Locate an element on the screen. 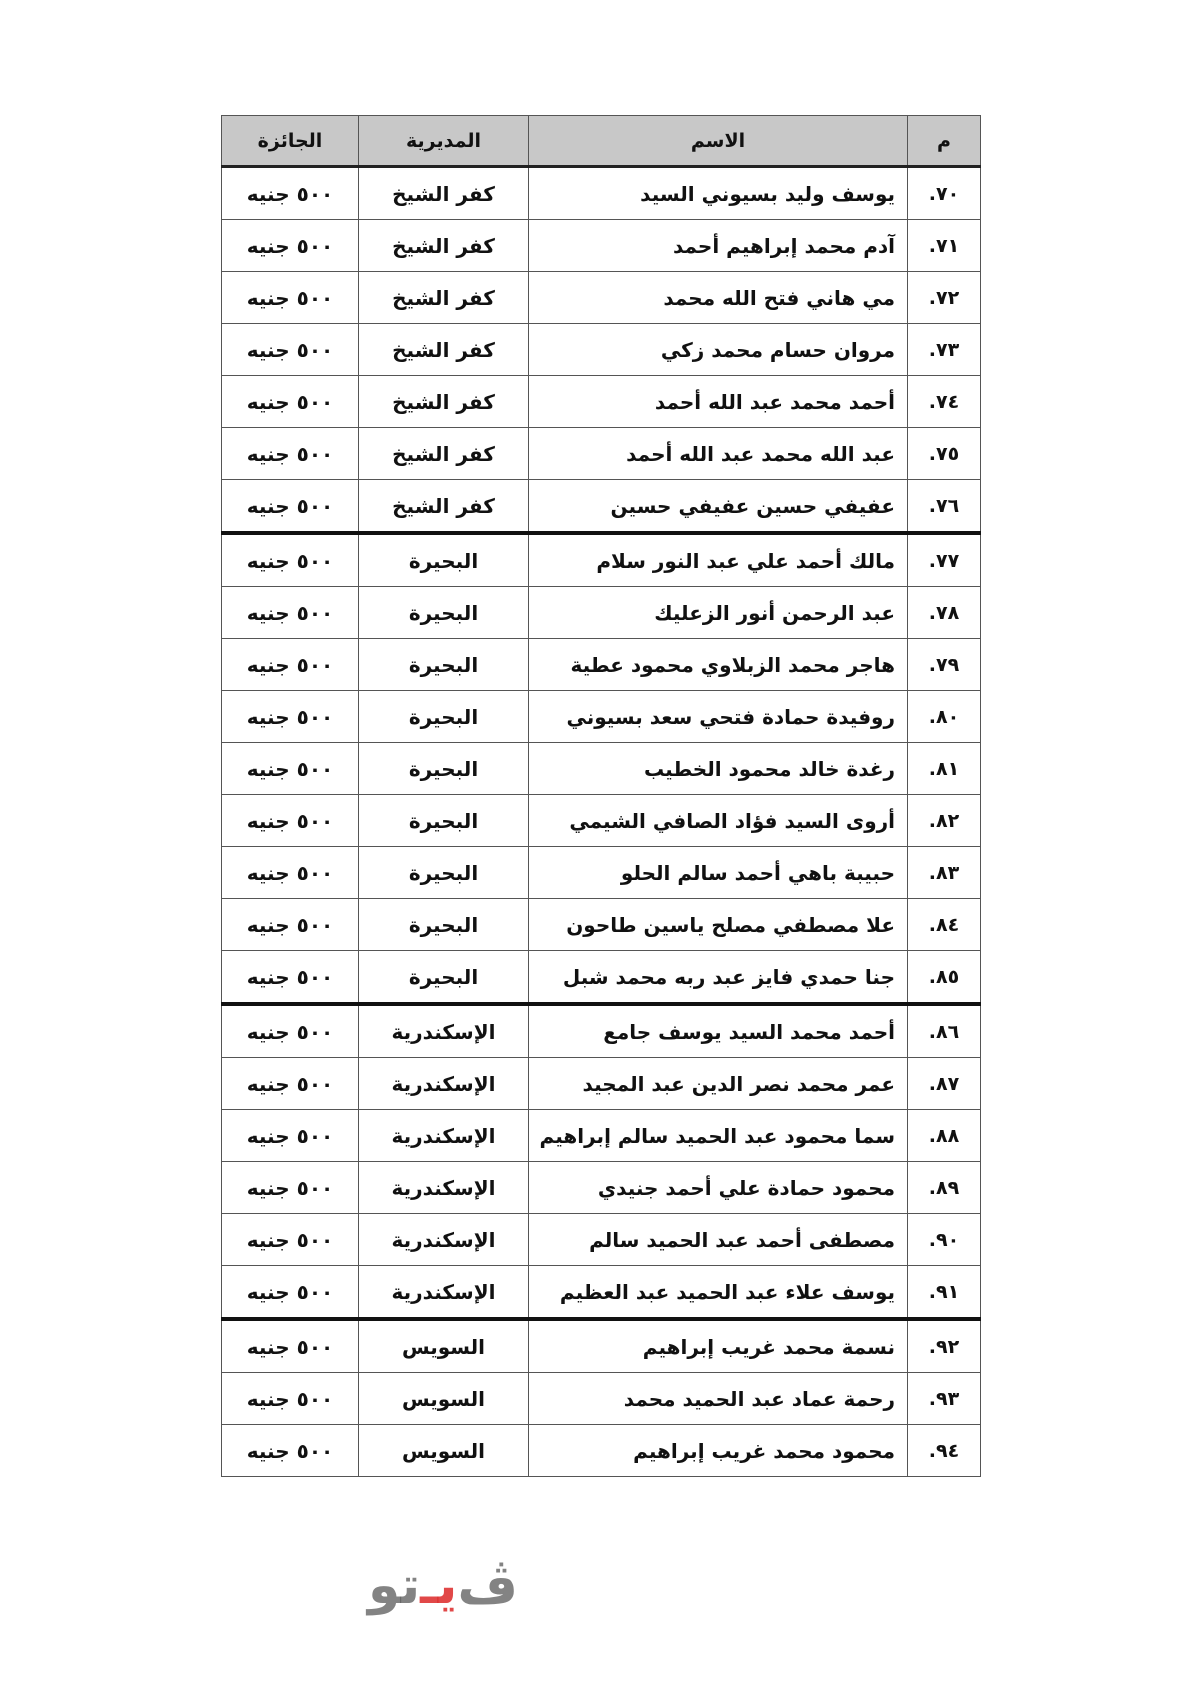  row-index: ٧٥. is located at coordinates (944, 453).